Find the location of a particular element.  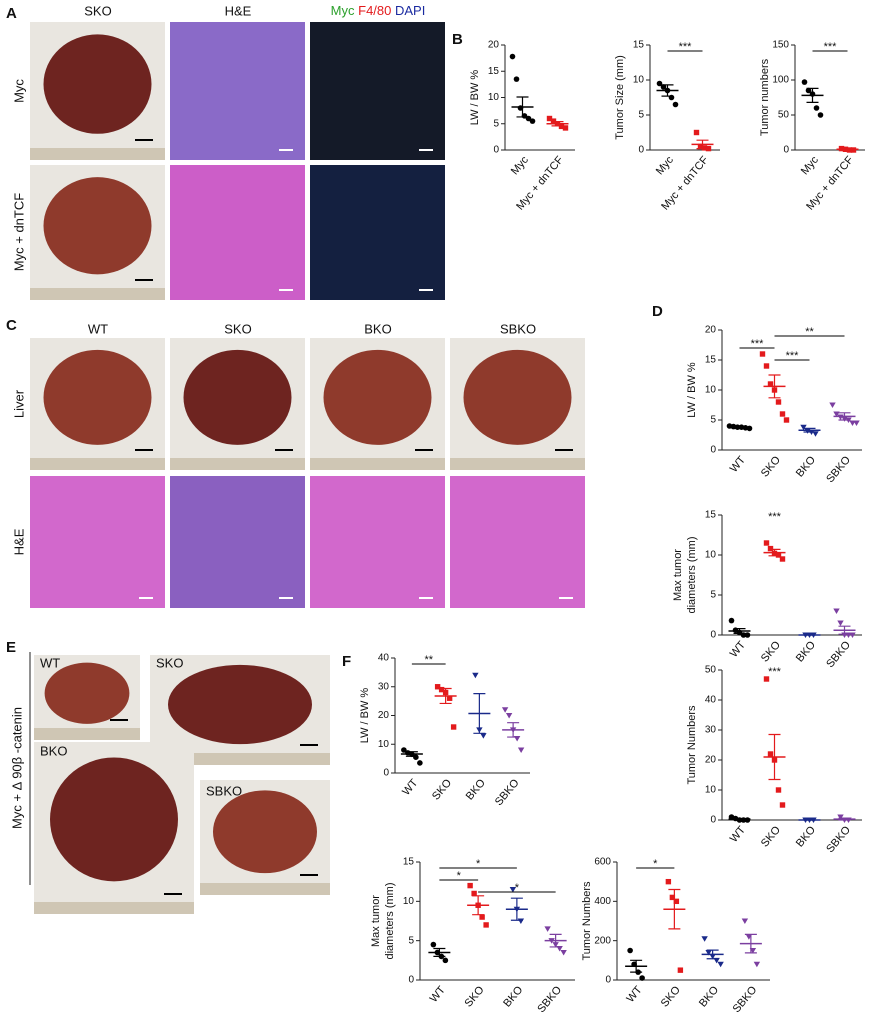

y-axis-label: Tumor Numbers is located at coordinates (587, 921).